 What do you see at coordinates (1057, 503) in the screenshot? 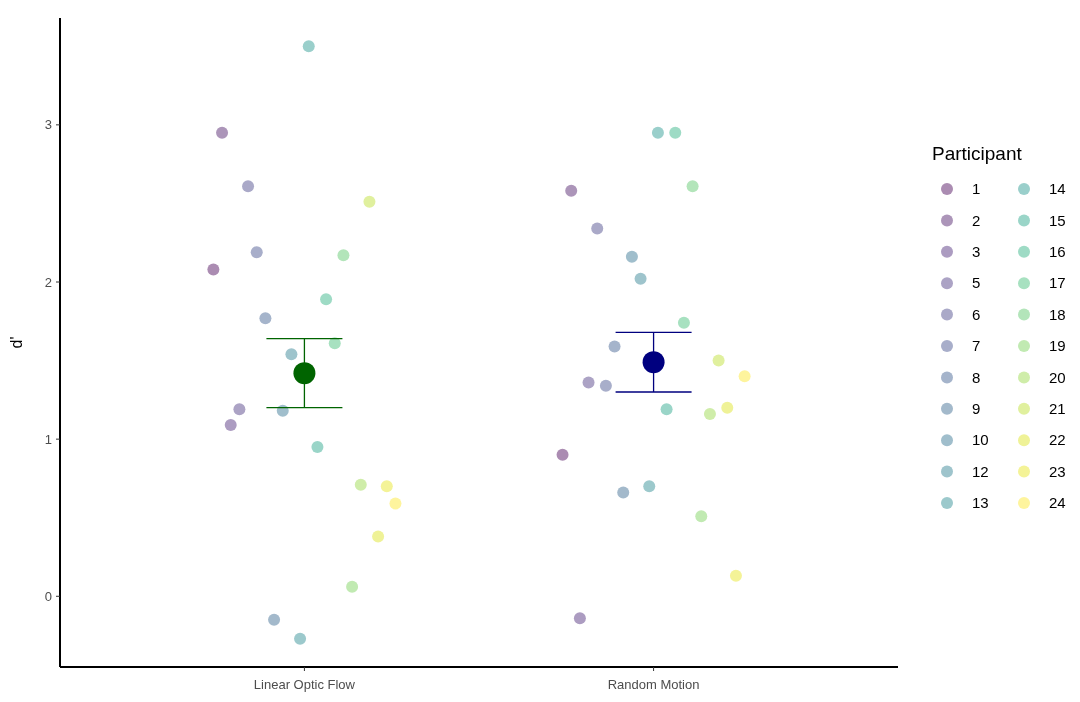
I see `legend-label: 24` at bounding box center [1057, 503].